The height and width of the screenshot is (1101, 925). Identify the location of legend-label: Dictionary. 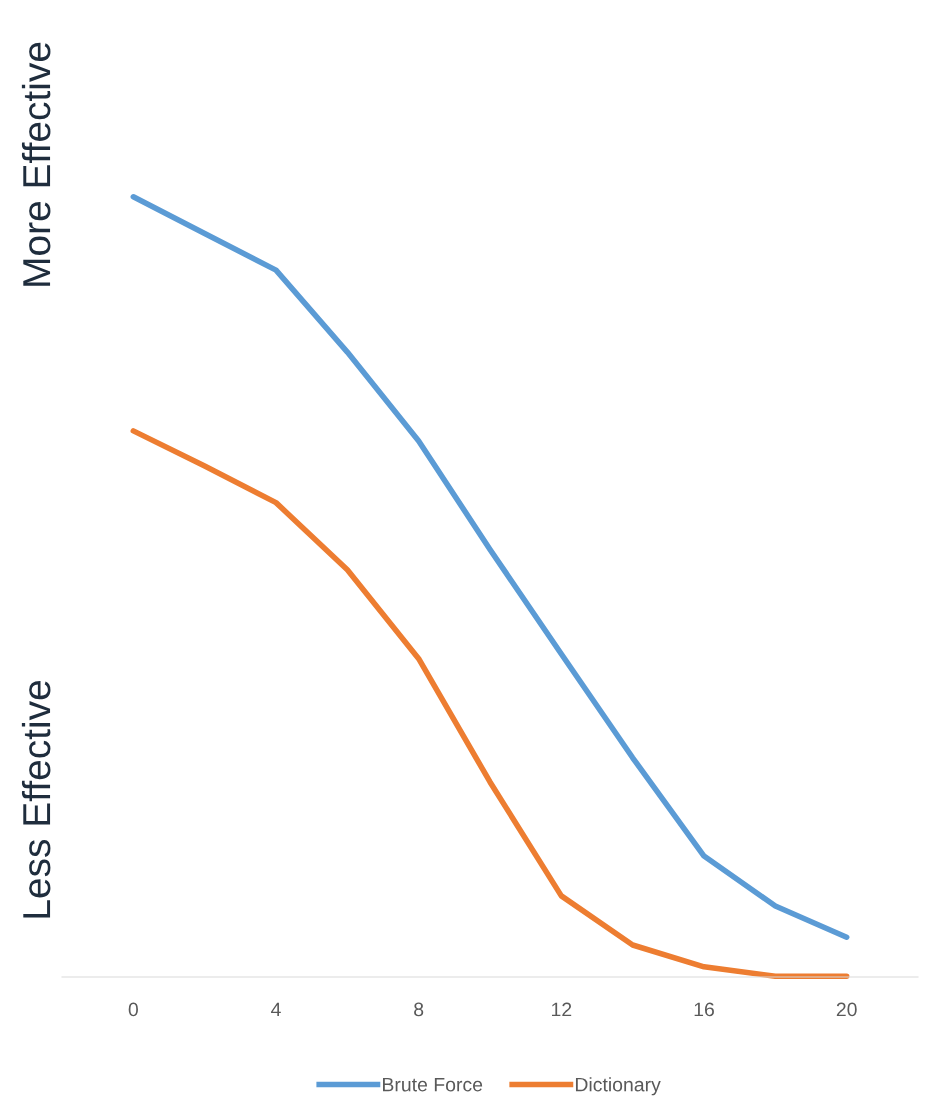
(618, 1086).